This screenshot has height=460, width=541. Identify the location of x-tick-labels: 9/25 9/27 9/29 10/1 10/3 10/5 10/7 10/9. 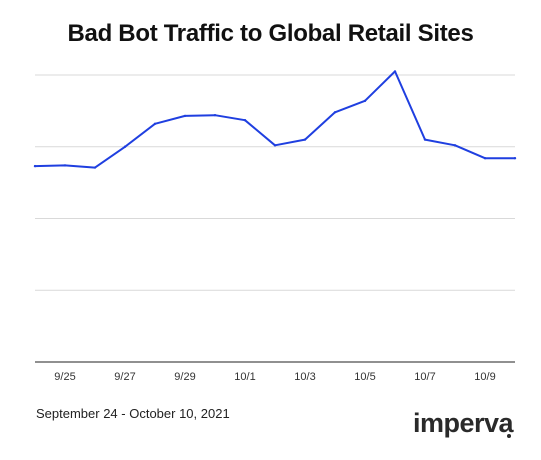
(274, 377).